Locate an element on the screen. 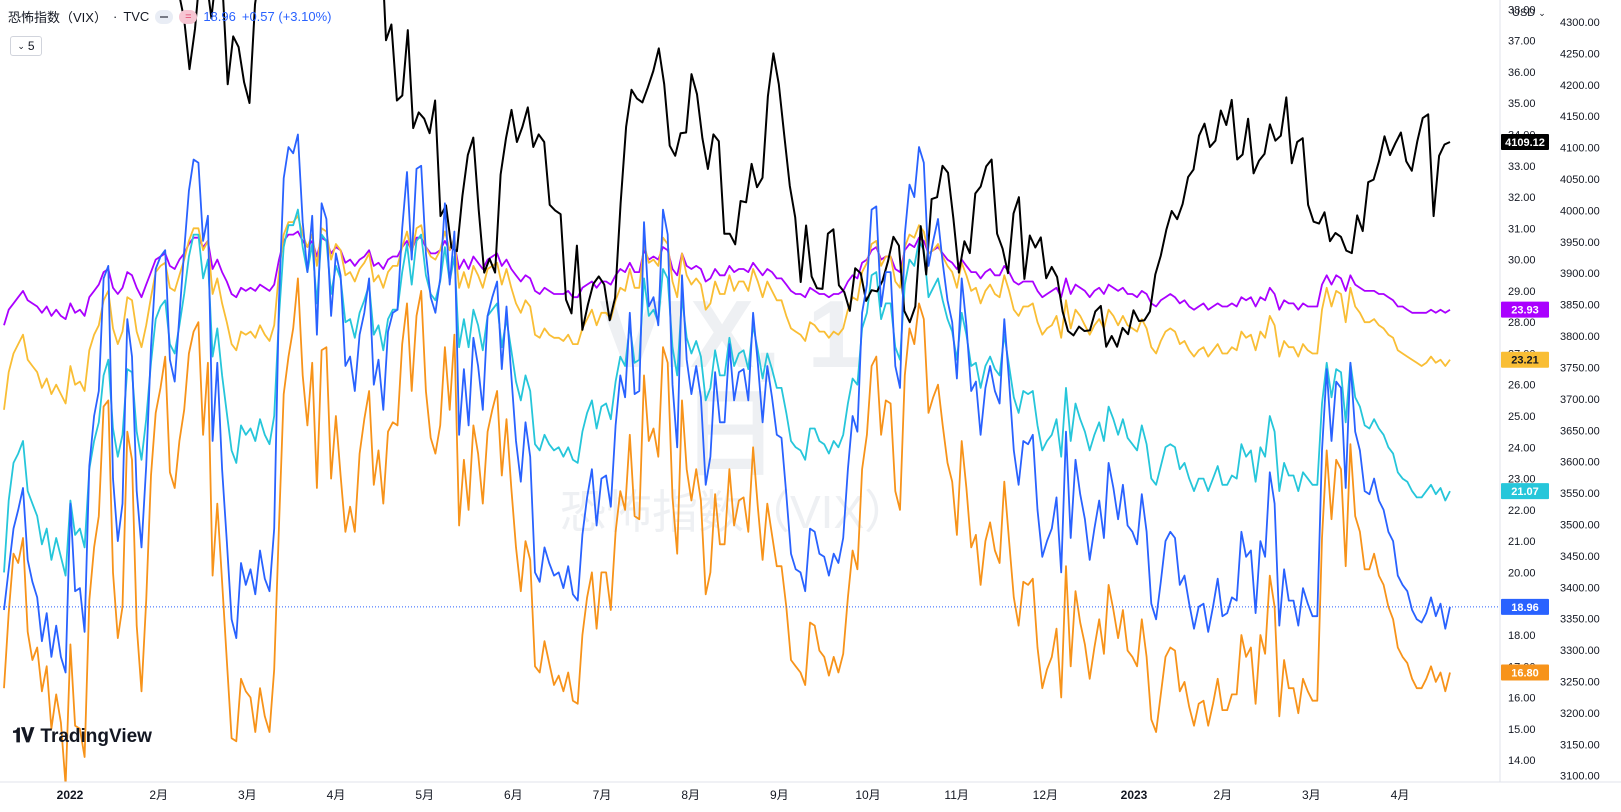  right-axis-tick: 3600.00 is located at coordinates (1580, 463).